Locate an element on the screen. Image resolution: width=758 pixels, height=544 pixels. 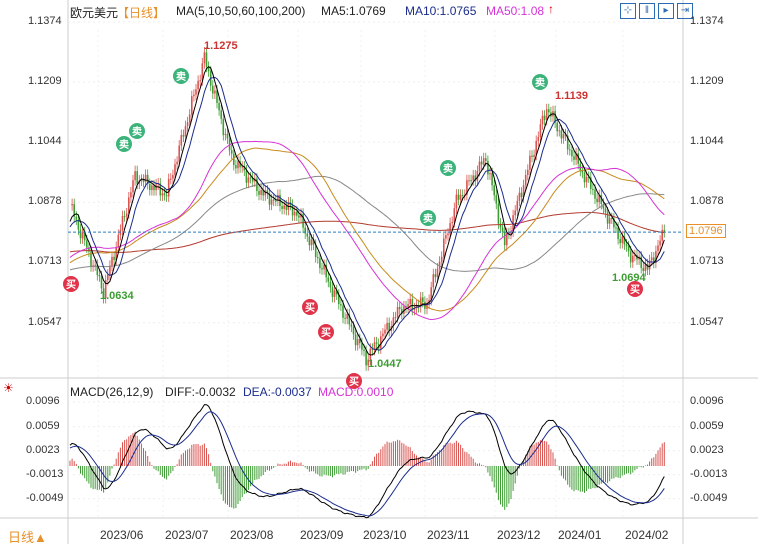
macd-tick-left: 0.0096 is located at coordinates (43, 400).